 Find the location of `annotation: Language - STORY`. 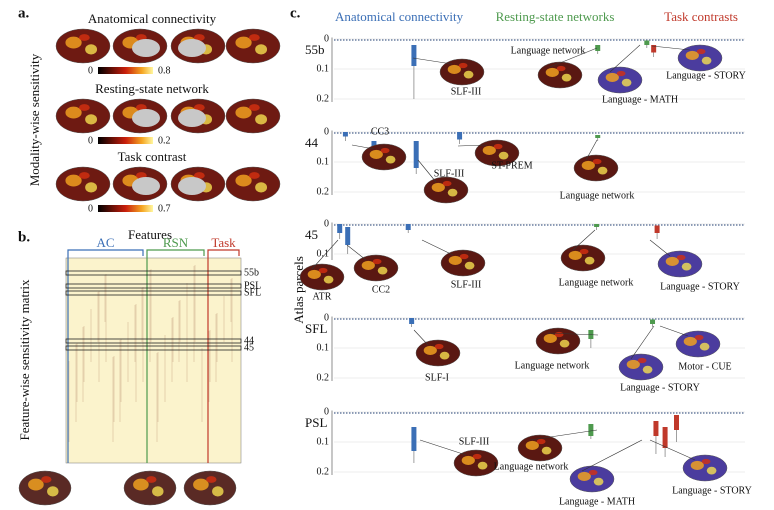

annotation: Language - STORY is located at coordinates (706, 75).